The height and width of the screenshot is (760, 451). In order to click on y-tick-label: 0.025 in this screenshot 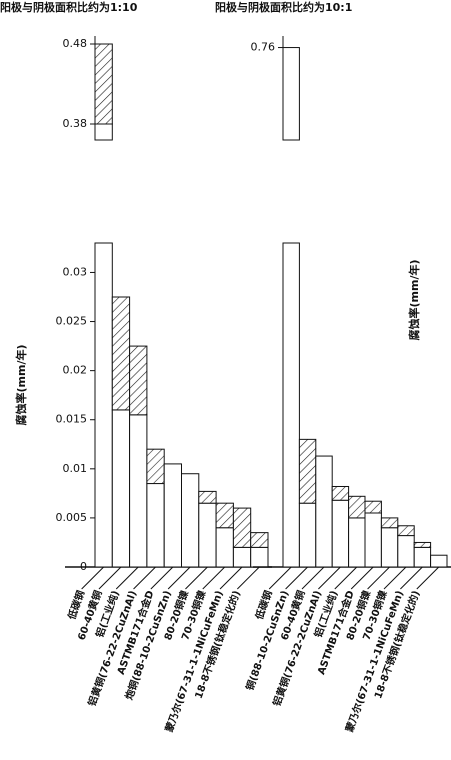, I will do `click(72, 321)`.